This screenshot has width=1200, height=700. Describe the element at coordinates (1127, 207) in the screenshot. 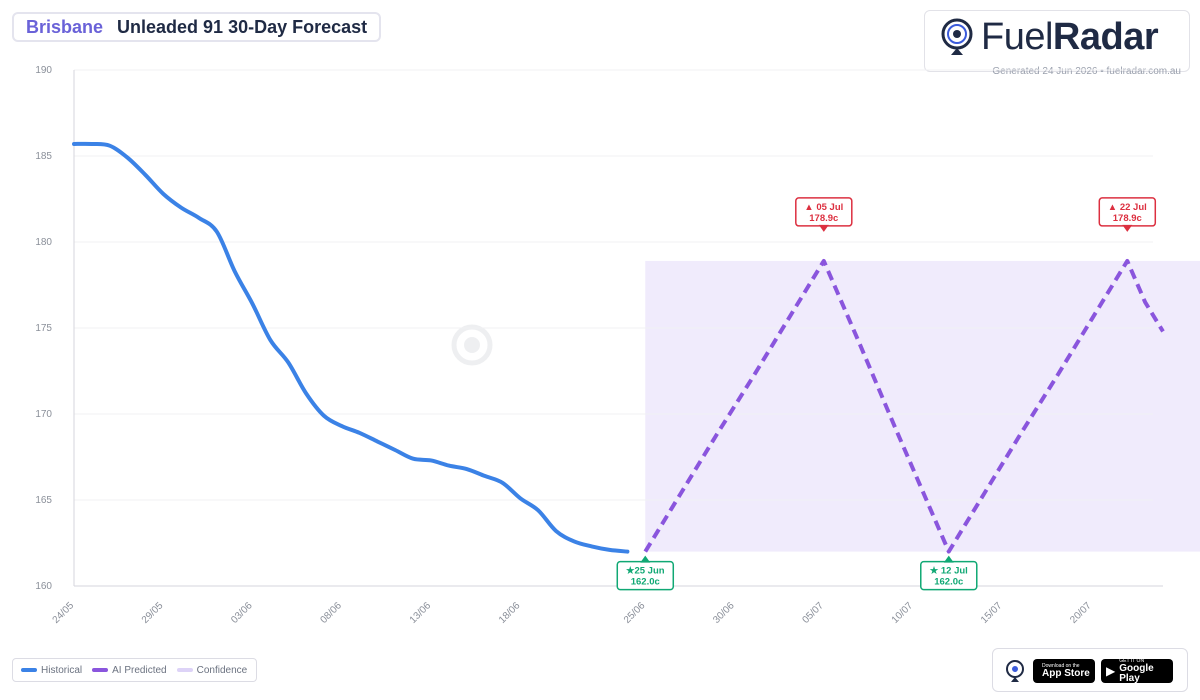

I see `marker-date-label: ▲ 22 Jul` at that location.